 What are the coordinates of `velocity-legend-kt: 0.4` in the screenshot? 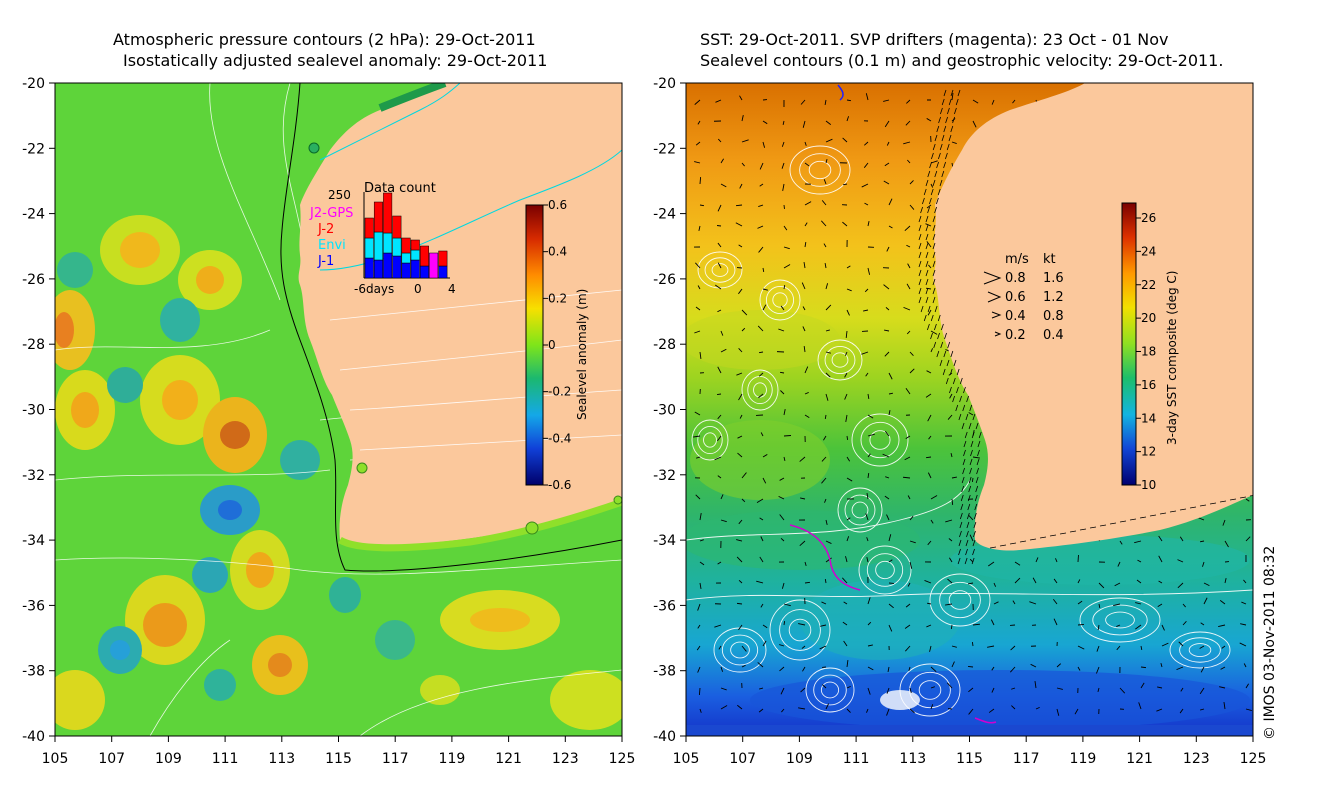 It's located at (1053, 335).